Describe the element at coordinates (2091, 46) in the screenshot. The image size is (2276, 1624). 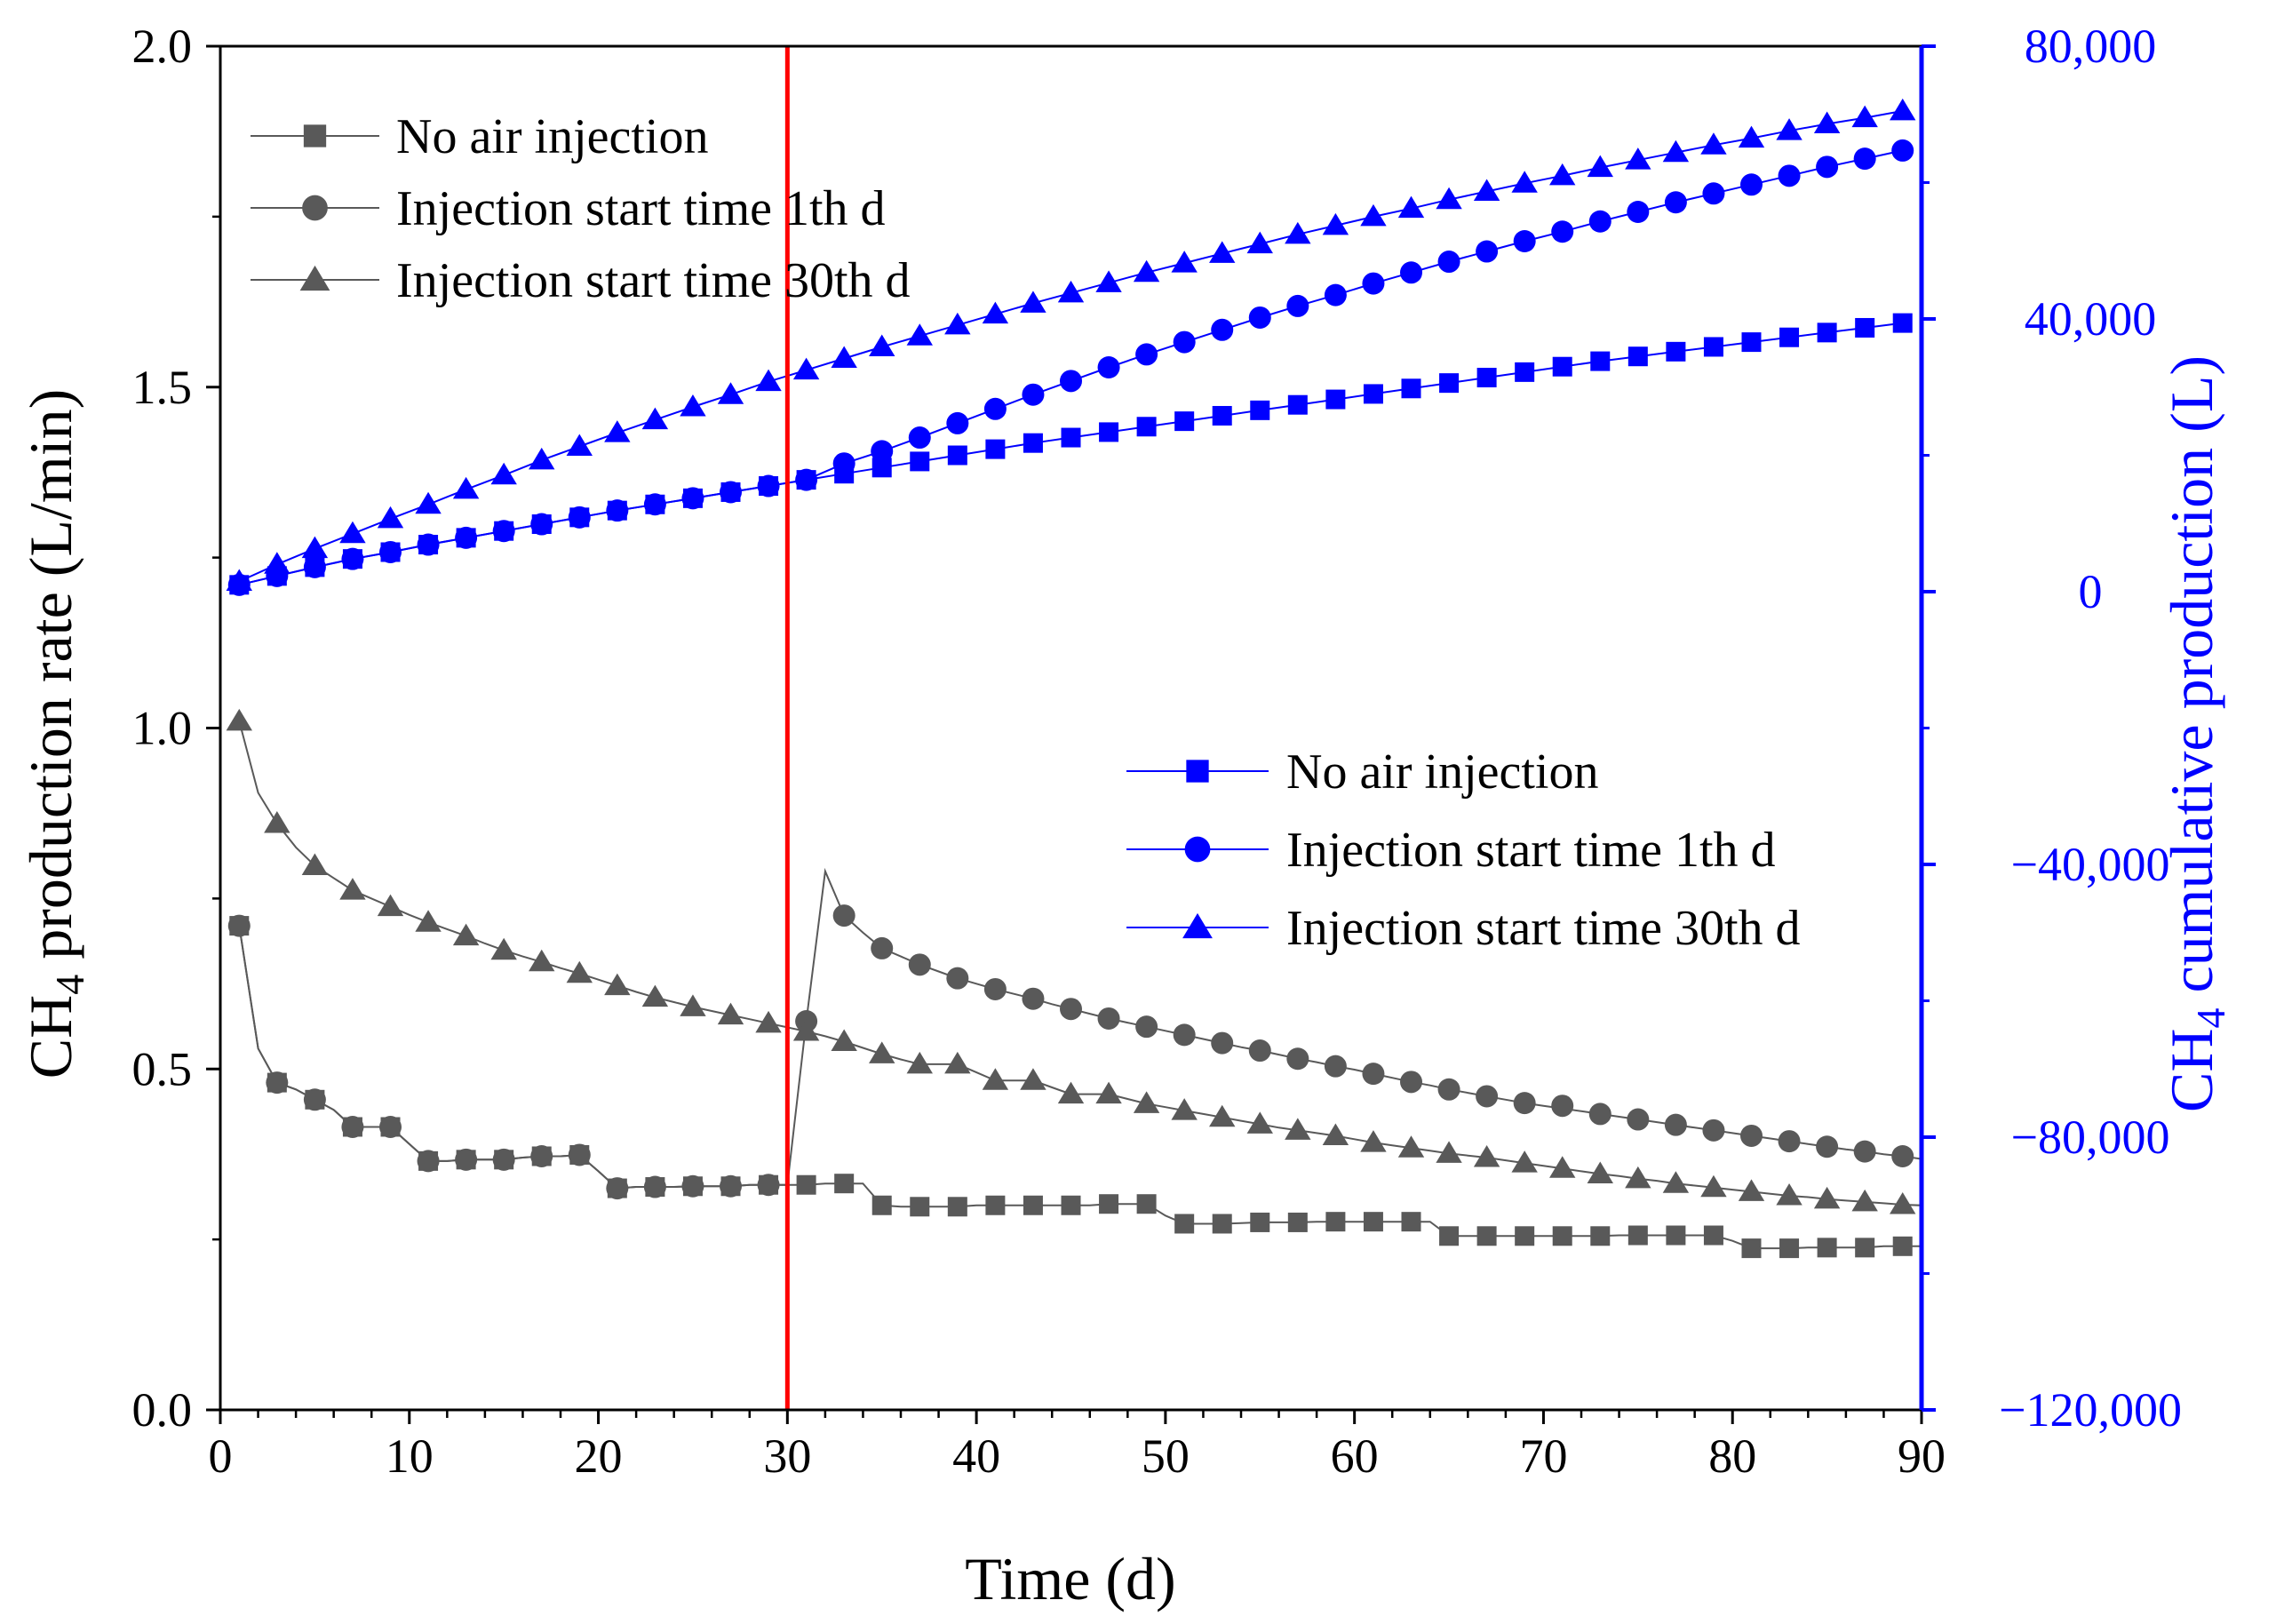
I see `y-right-tick-label: 80,000` at that location.